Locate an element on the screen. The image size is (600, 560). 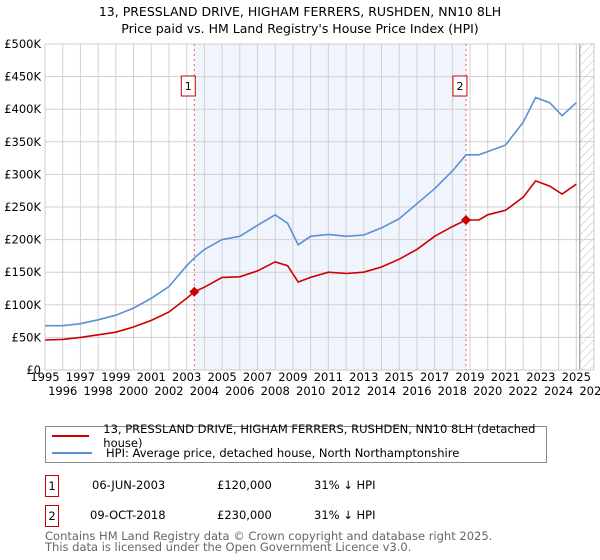
x-tick-label: 2019 is located at coordinates (469, 377).